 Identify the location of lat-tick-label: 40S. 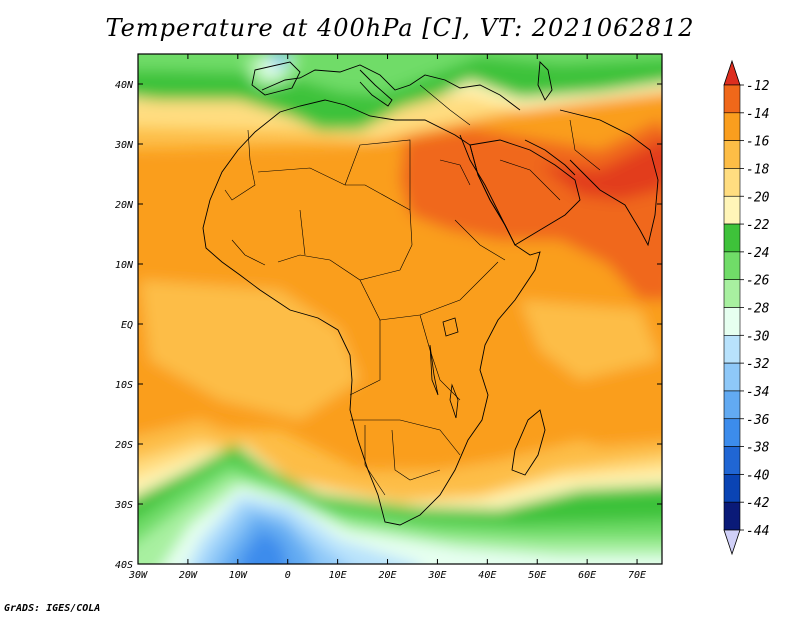
(124, 565).